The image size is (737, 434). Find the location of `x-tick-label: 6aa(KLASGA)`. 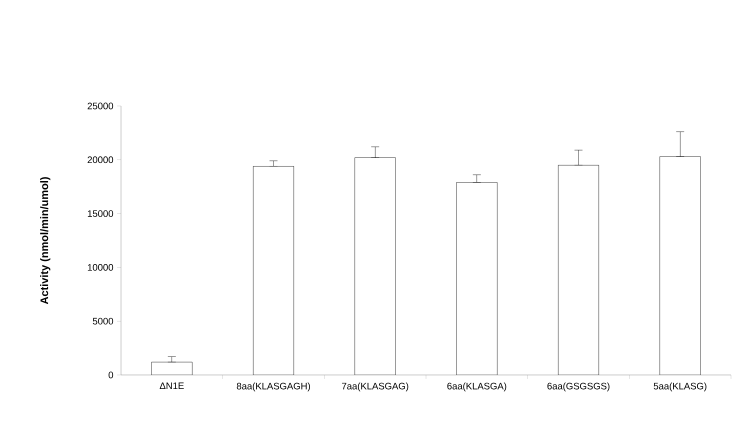

x-tick-label: 6aa(KLASGA) is located at coordinates (476, 387).